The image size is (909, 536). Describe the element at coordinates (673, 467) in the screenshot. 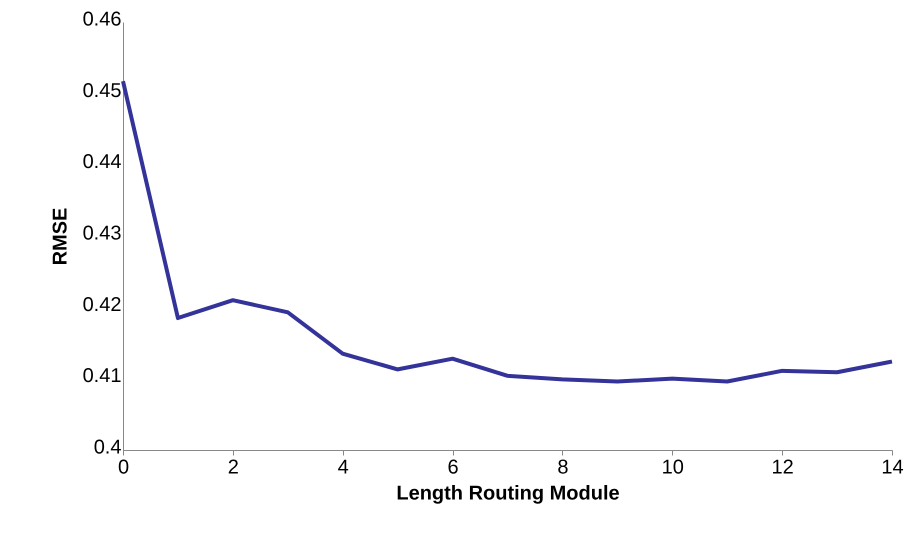

I see `x-tick-label: 10` at that location.